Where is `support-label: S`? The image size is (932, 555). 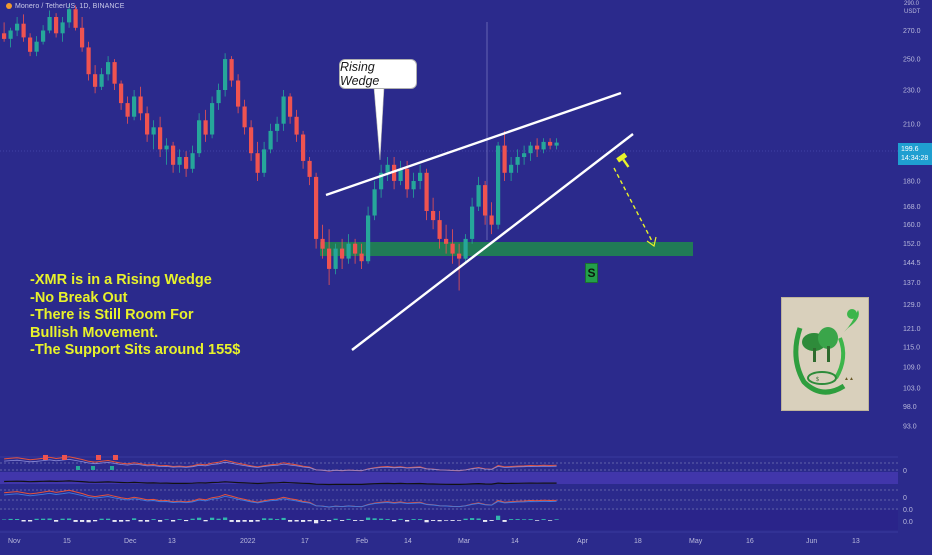
support-label: S is located at coordinates (591, 273).